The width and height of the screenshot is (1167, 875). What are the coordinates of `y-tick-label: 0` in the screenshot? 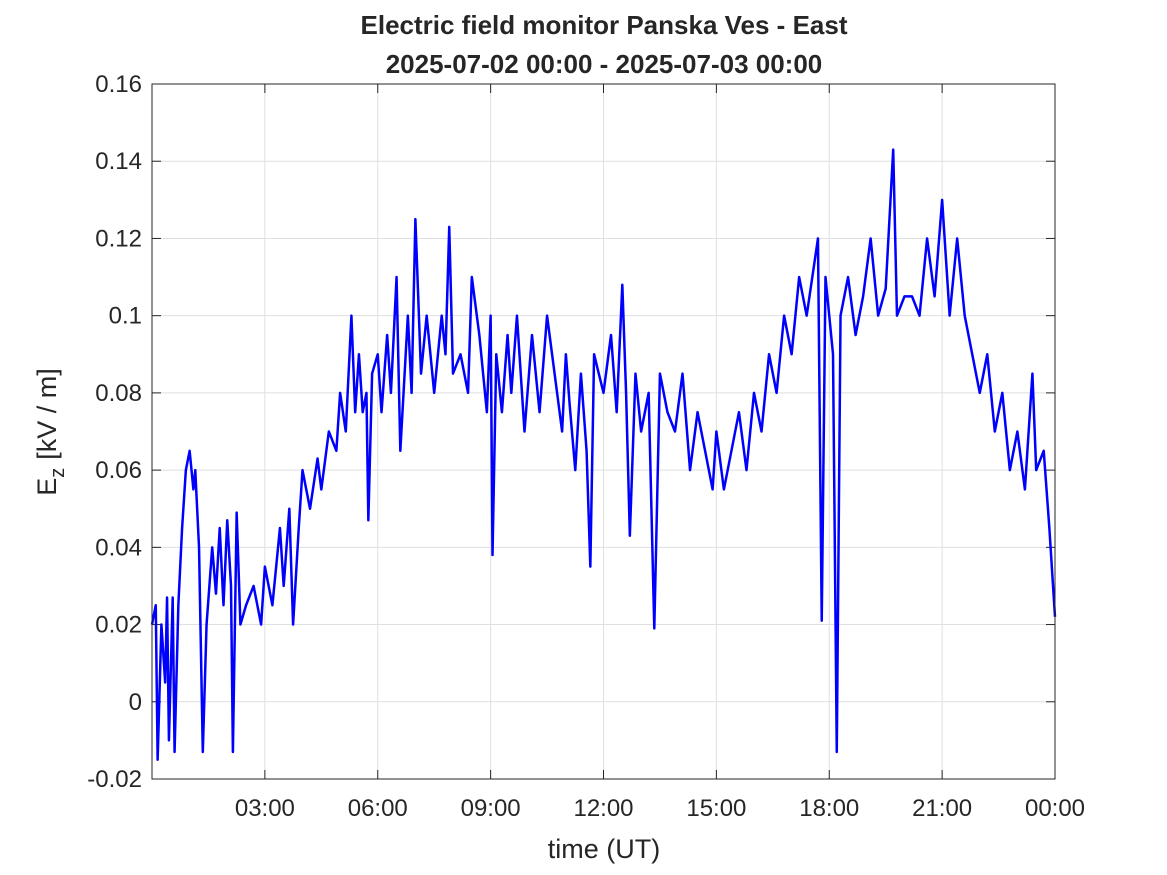 It's located at (135, 702).